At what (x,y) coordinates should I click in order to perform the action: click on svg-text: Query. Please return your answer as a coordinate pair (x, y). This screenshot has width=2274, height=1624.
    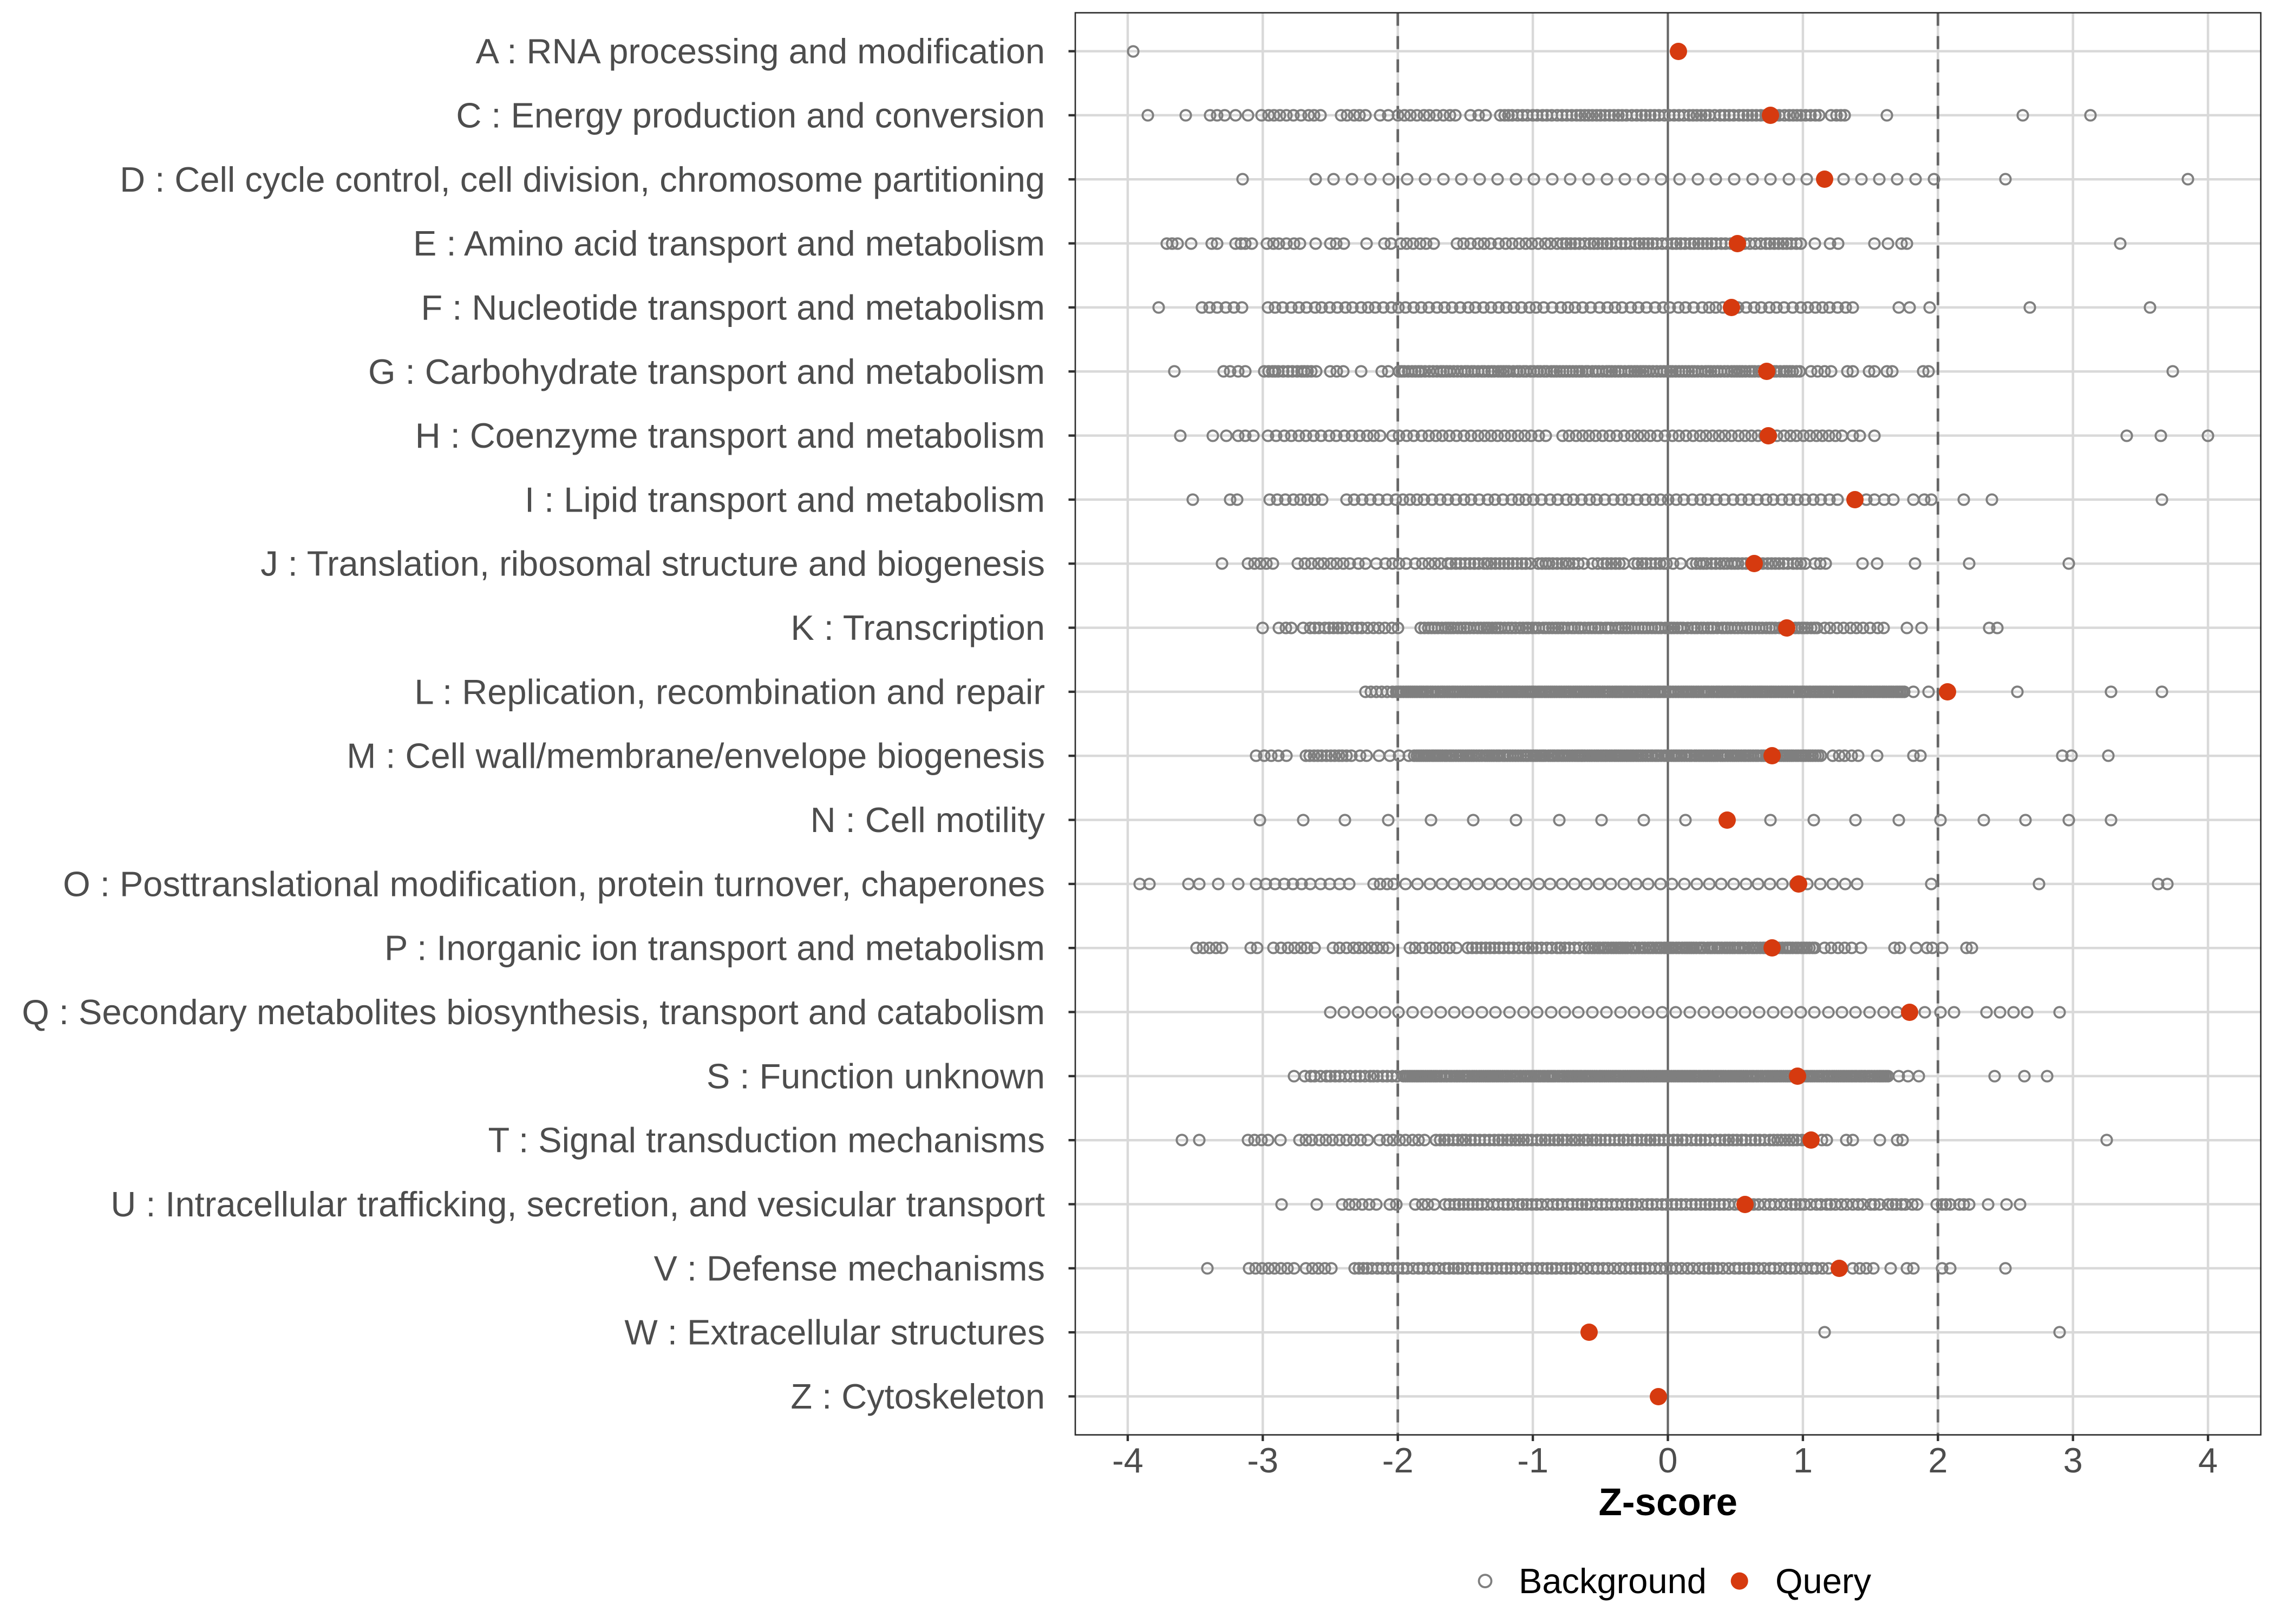
    Looking at the image, I should click on (1824, 1581).